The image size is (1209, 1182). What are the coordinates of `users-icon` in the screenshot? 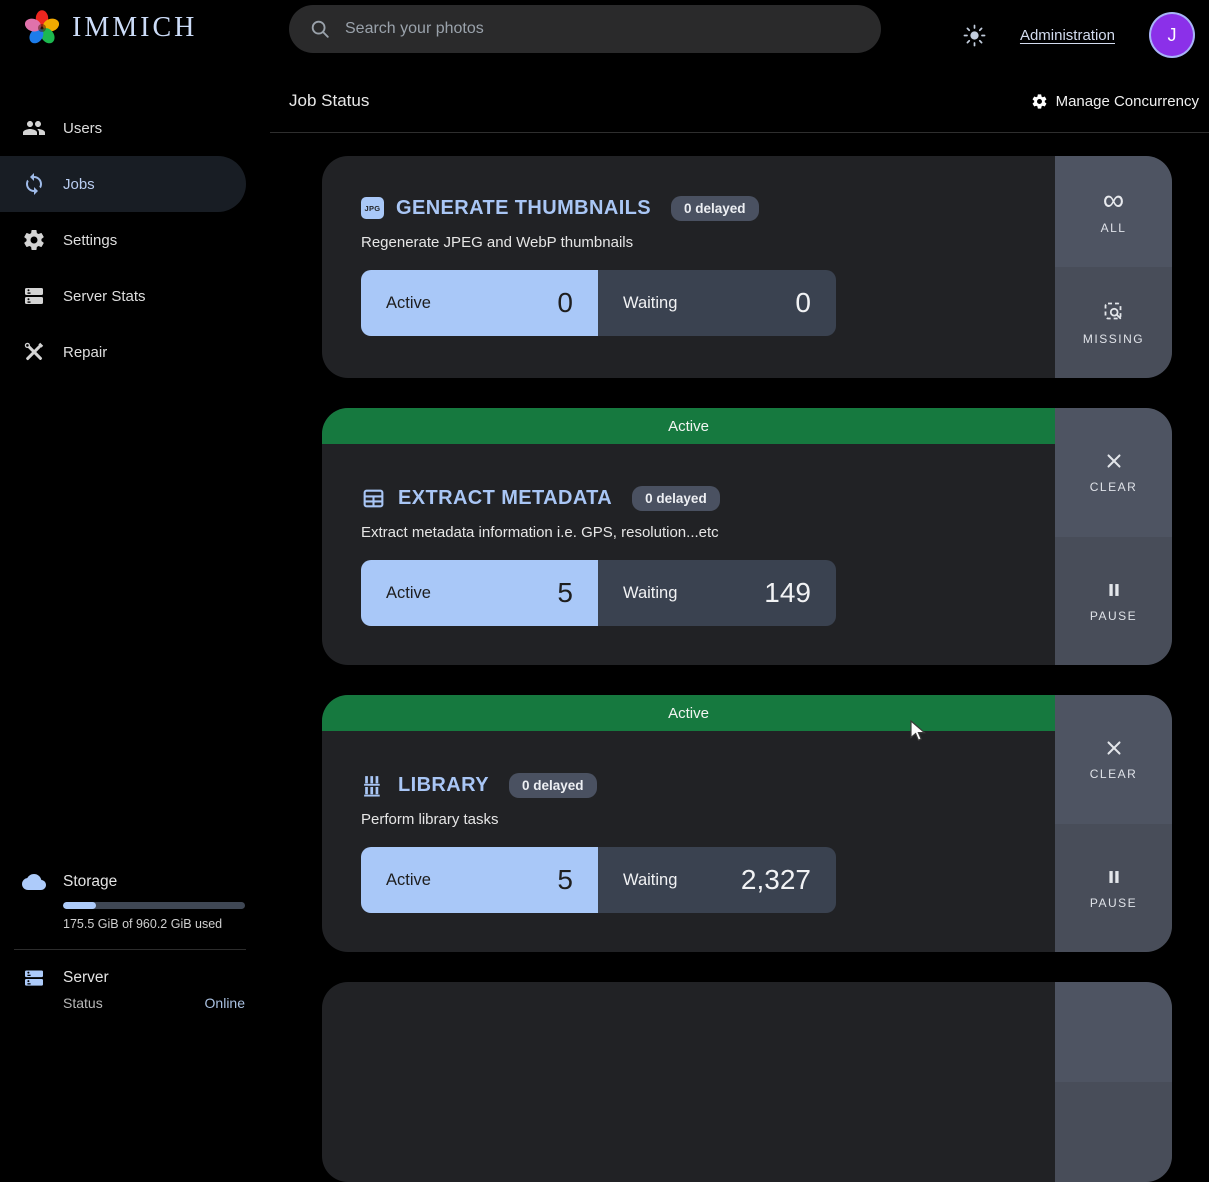 It's located at (34, 128).